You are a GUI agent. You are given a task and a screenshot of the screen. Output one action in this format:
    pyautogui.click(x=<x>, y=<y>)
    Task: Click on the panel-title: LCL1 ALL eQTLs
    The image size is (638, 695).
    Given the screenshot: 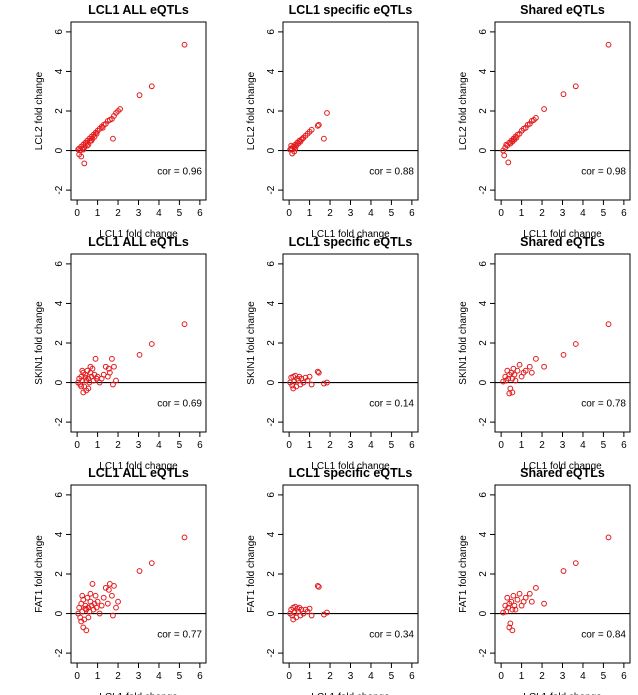 What is the action you would take?
    pyautogui.click(x=138, y=10)
    